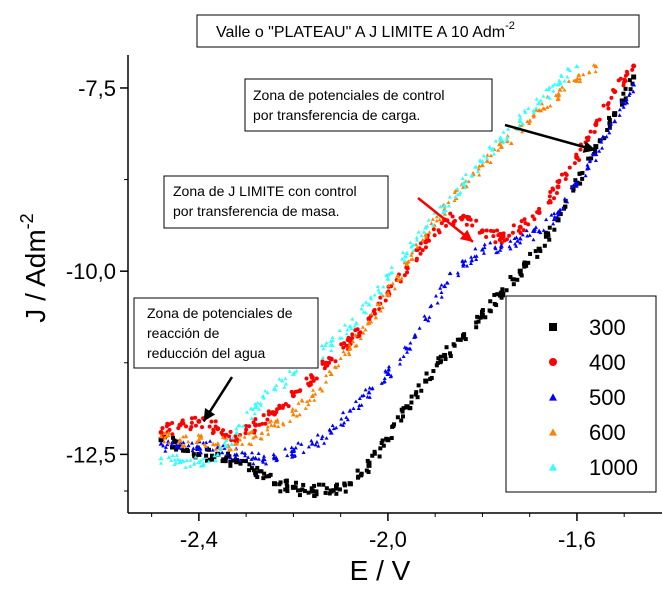 Image resolution: width=662 pixels, height=590 pixels. Describe the element at coordinates (607, 432) in the screenshot. I see `legend-label-600: 600` at that location.